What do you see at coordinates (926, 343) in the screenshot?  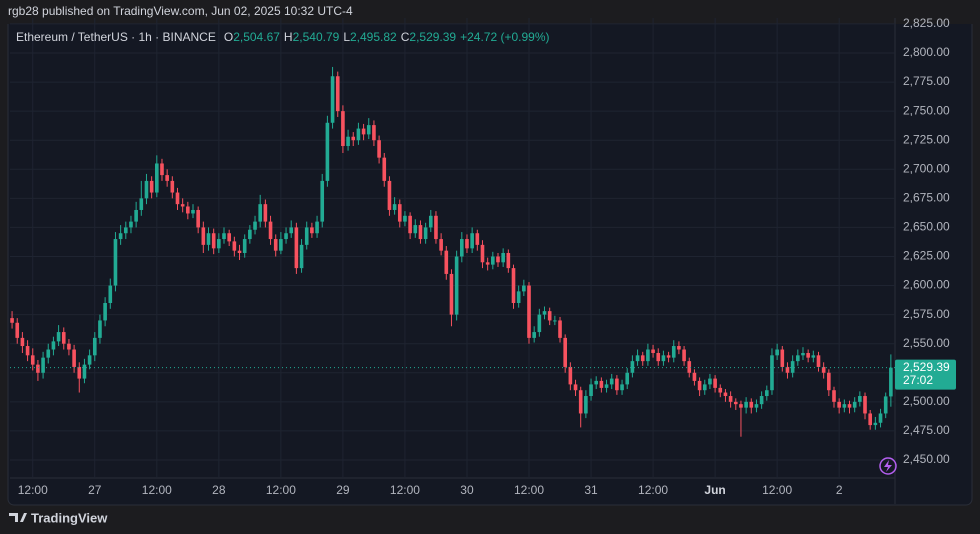 I see `y-tick-label: 2,550.00` at bounding box center [926, 343].